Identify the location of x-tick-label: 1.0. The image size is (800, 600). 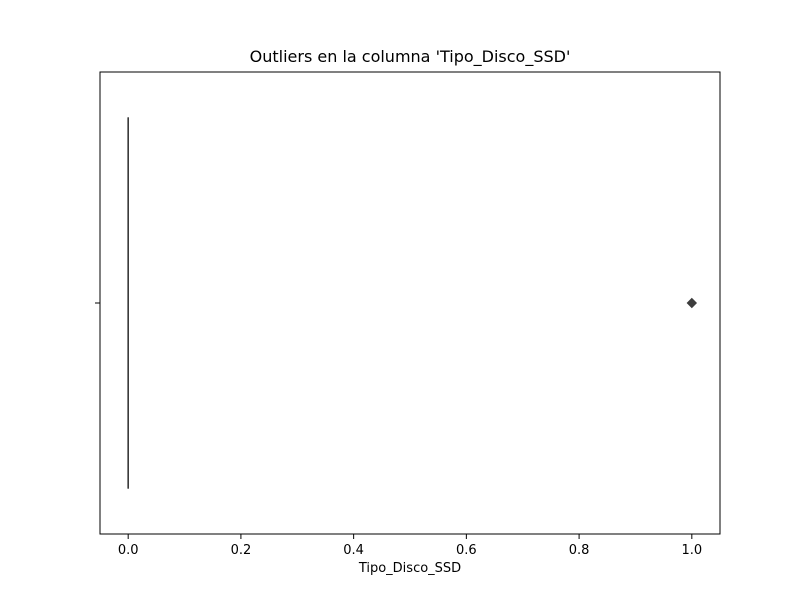
(691, 550).